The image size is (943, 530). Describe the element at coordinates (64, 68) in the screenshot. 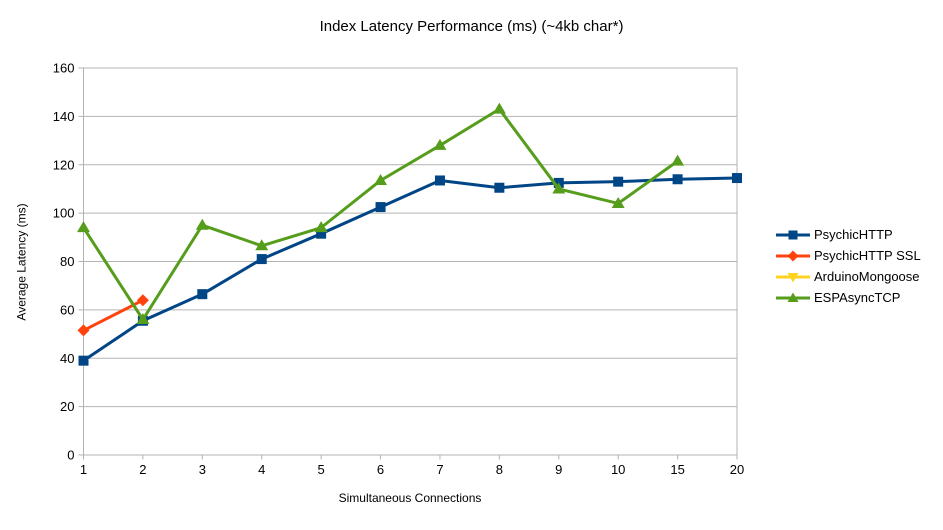

I see `y-tick-label: 160` at that location.